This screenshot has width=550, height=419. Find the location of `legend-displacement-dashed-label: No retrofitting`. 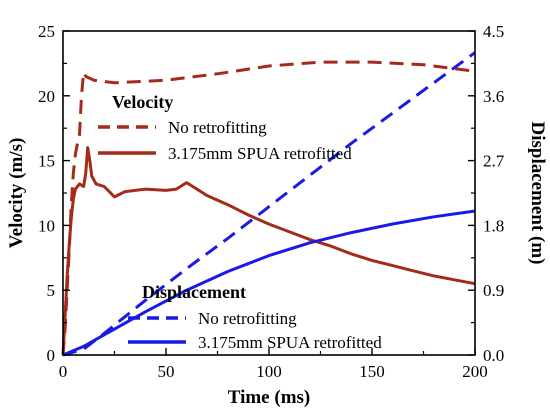

legend-displacement-dashed-label: No retrofitting is located at coordinates (247, 318).